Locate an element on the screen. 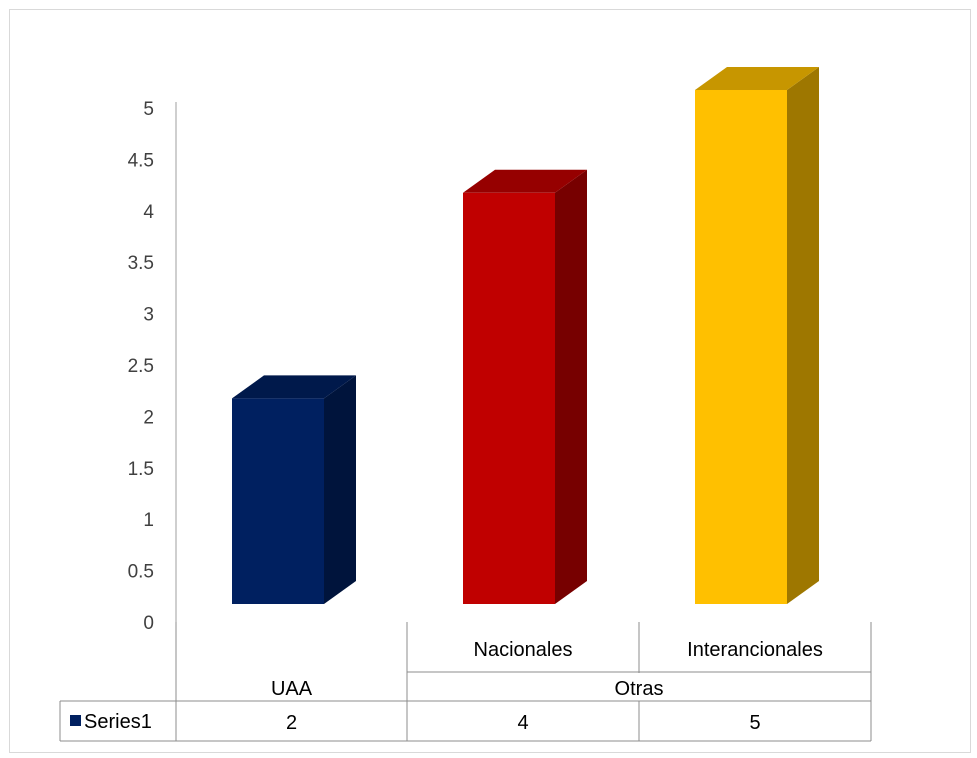  y-tick-label: 5 is located at coordinates (148, 109).